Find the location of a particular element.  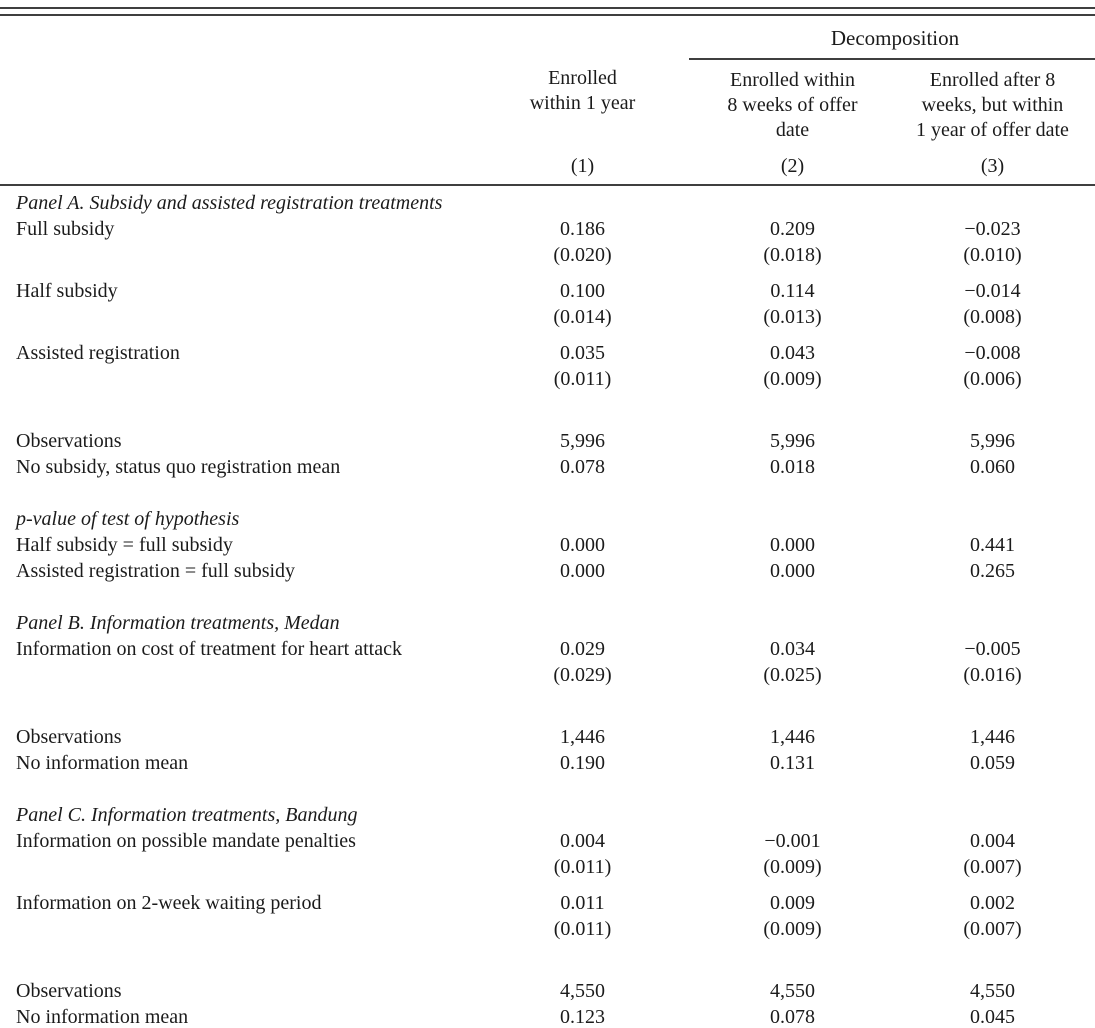

stat-row: No information mean 0.123 0.078 0.045 is located at coordinates (547, 1016).